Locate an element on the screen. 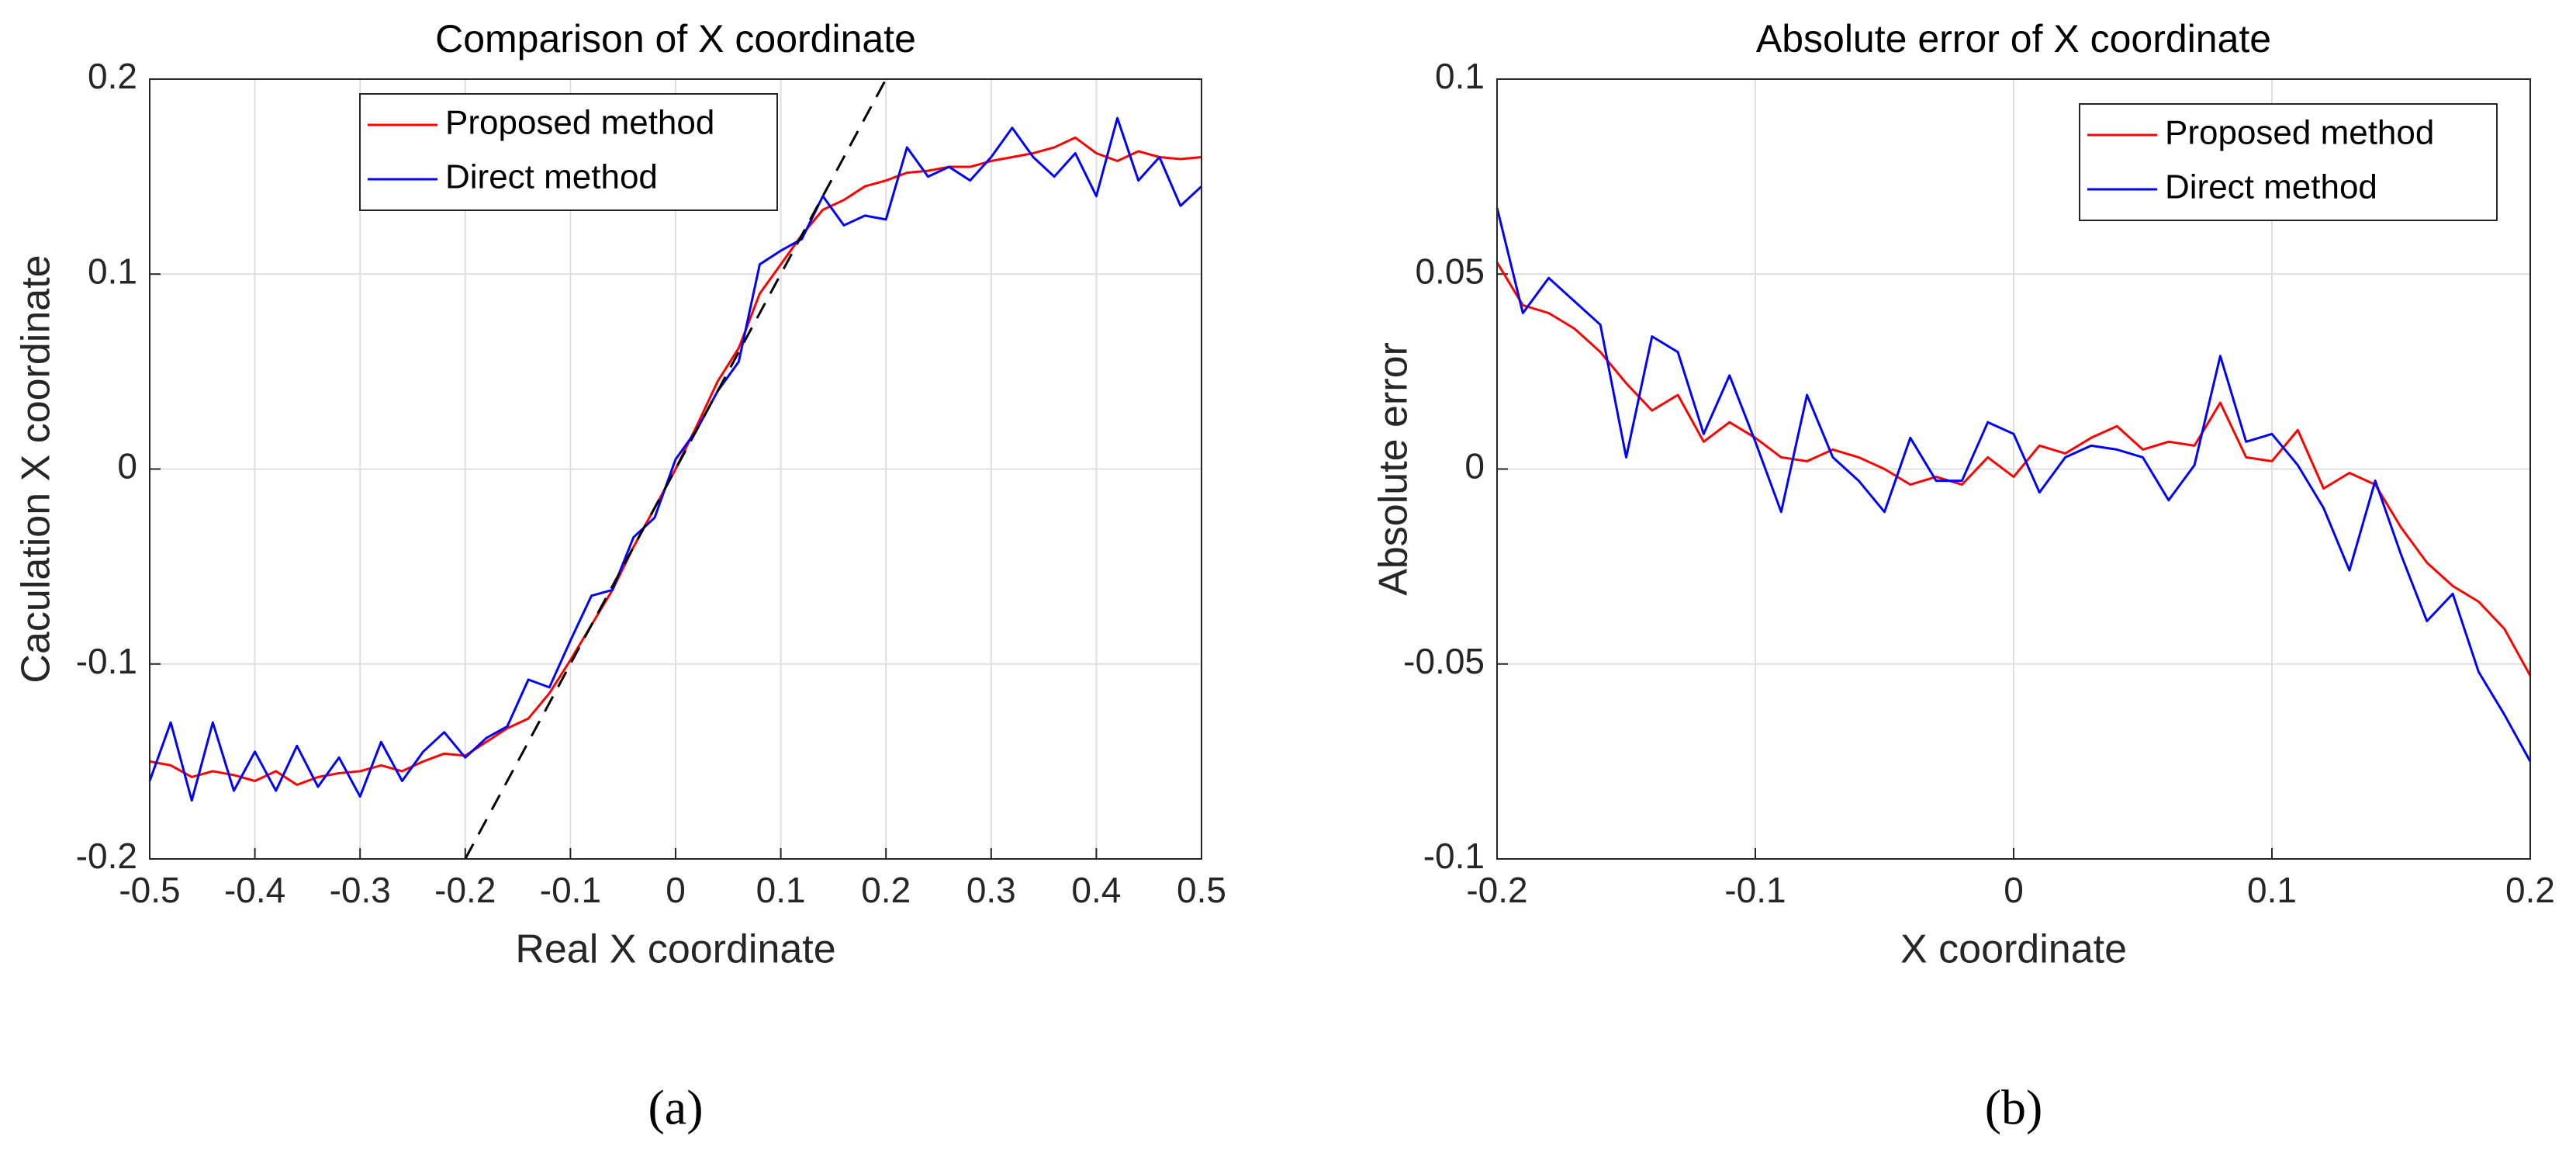  x-tick-label: 0.4 is located at coordinates (1096, 890).